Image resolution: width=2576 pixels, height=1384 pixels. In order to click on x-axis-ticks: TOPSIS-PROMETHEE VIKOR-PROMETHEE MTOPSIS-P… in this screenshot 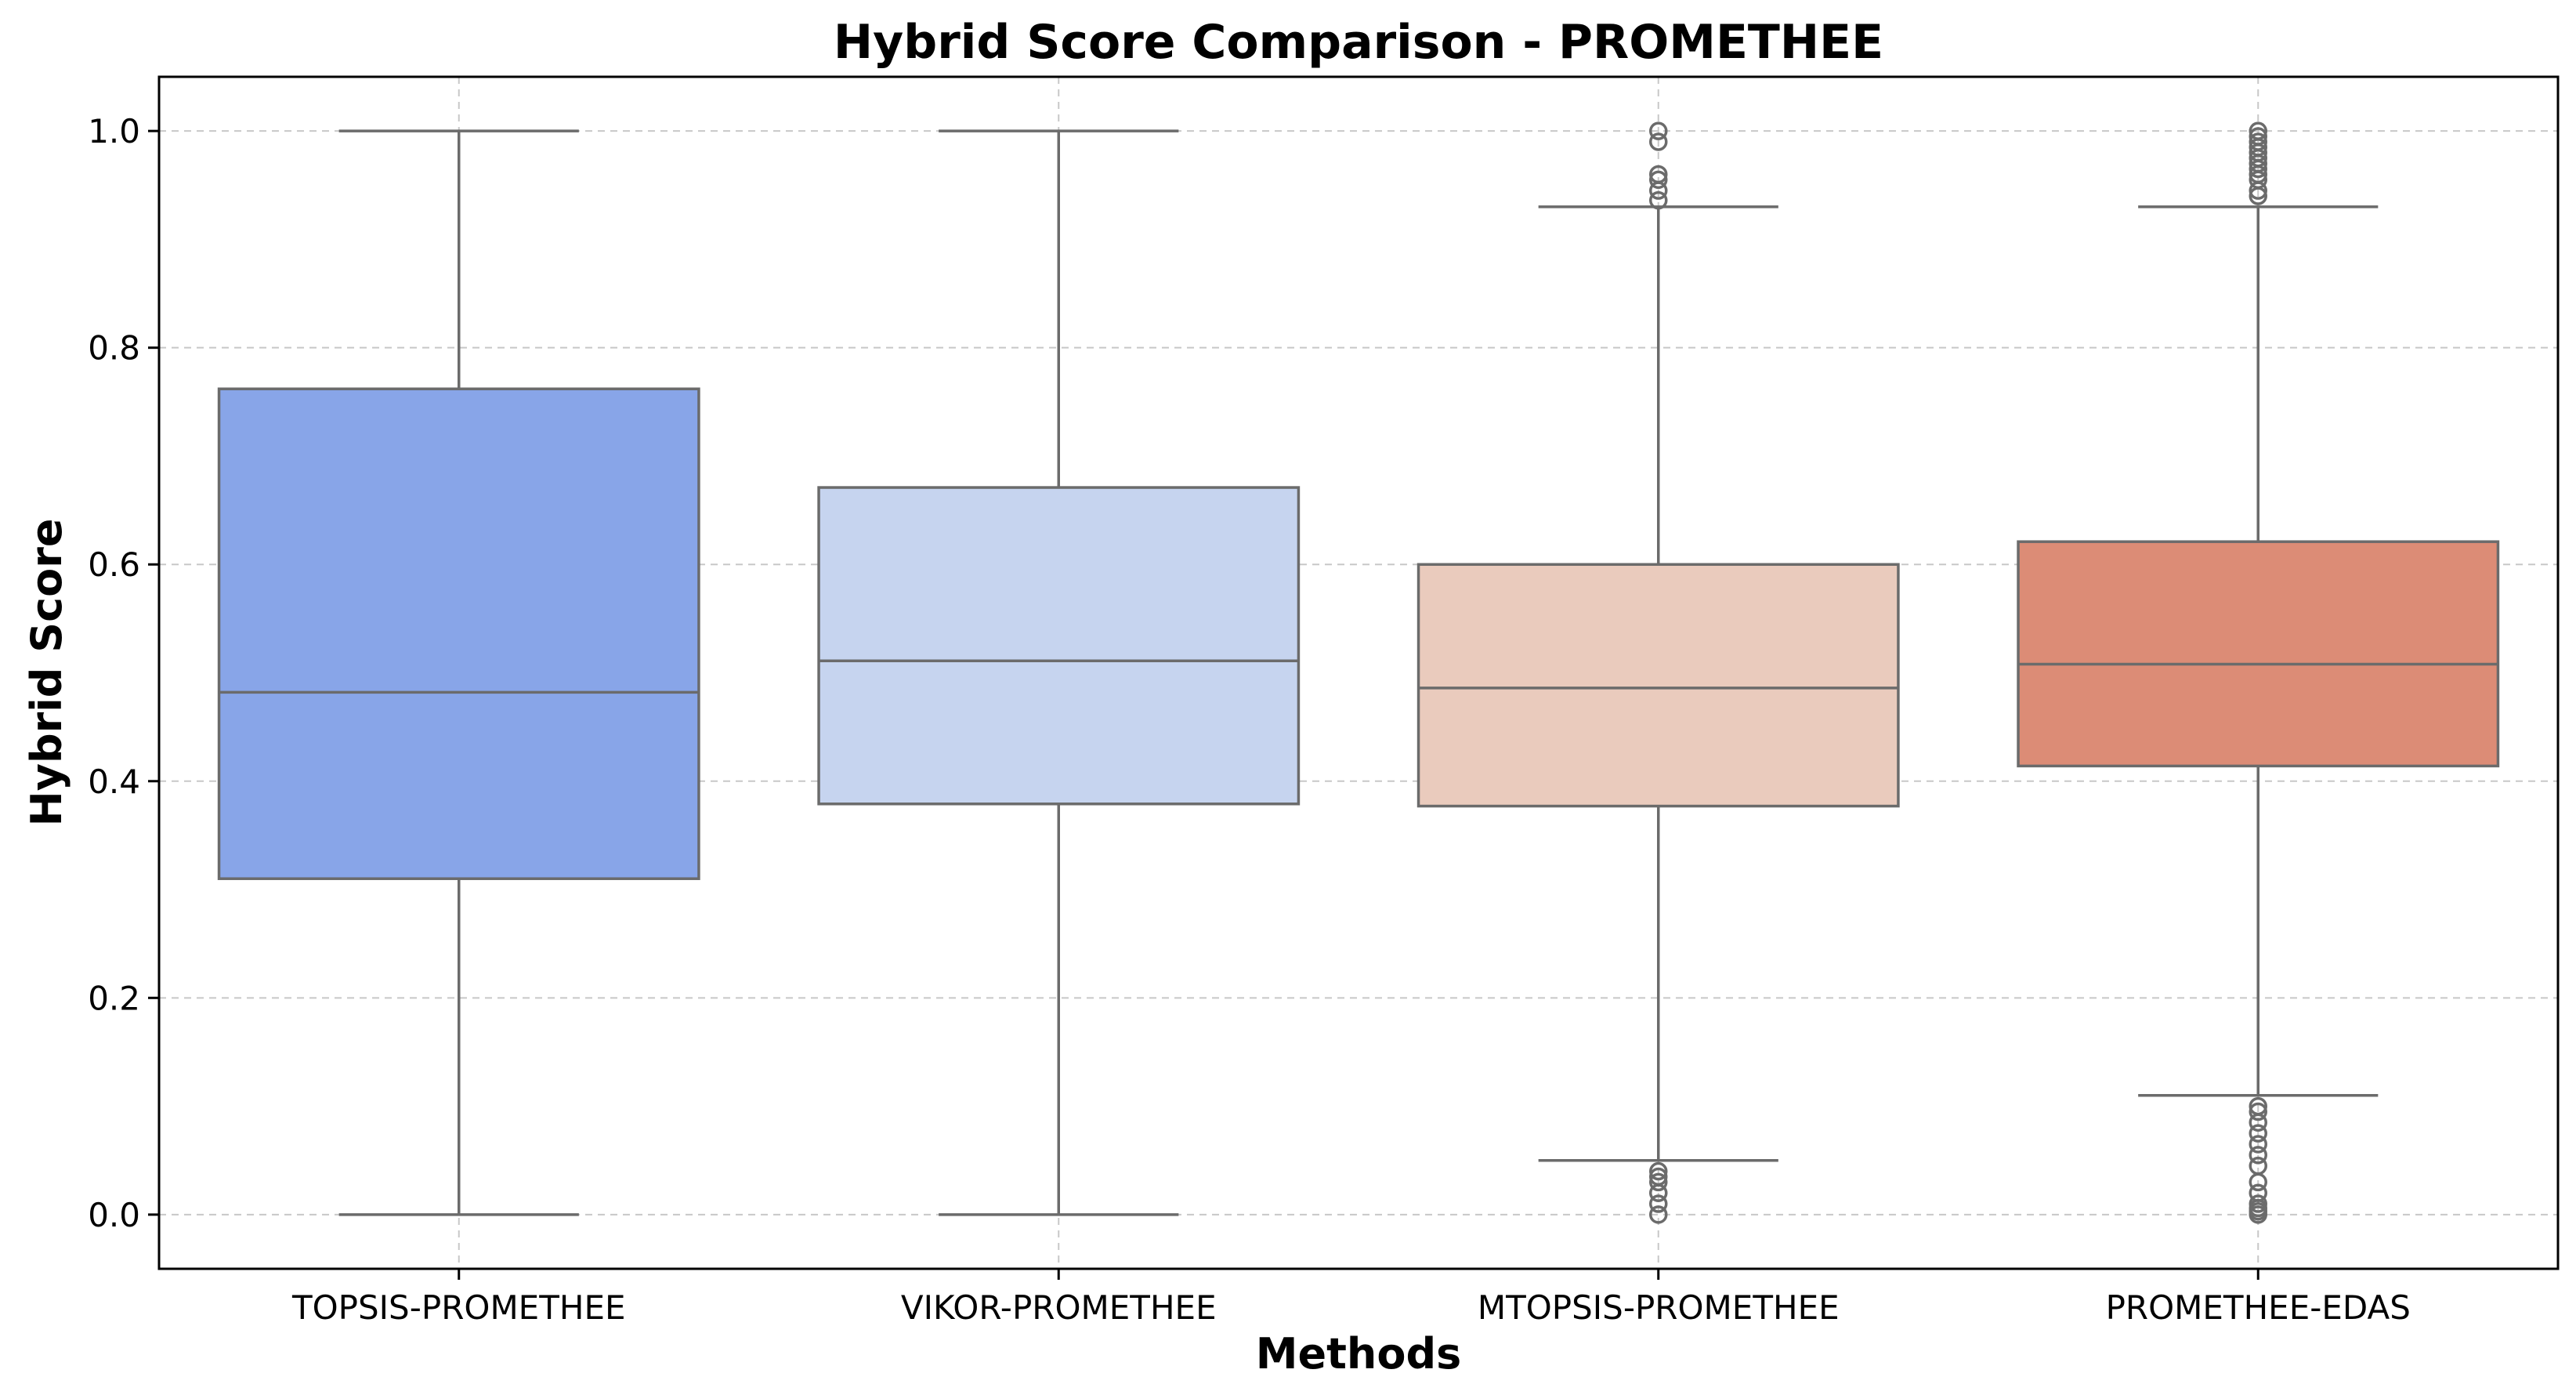, I will do `click(1351, 1298)`.